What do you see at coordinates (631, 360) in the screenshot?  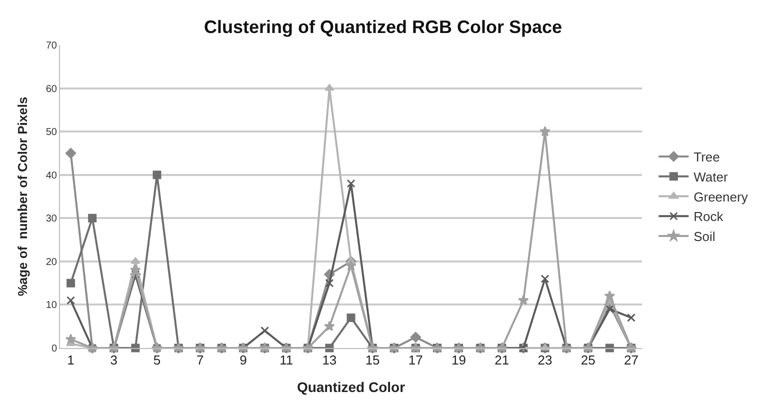 I see `x-tick-label: 27` at bounding box center [631, 360].